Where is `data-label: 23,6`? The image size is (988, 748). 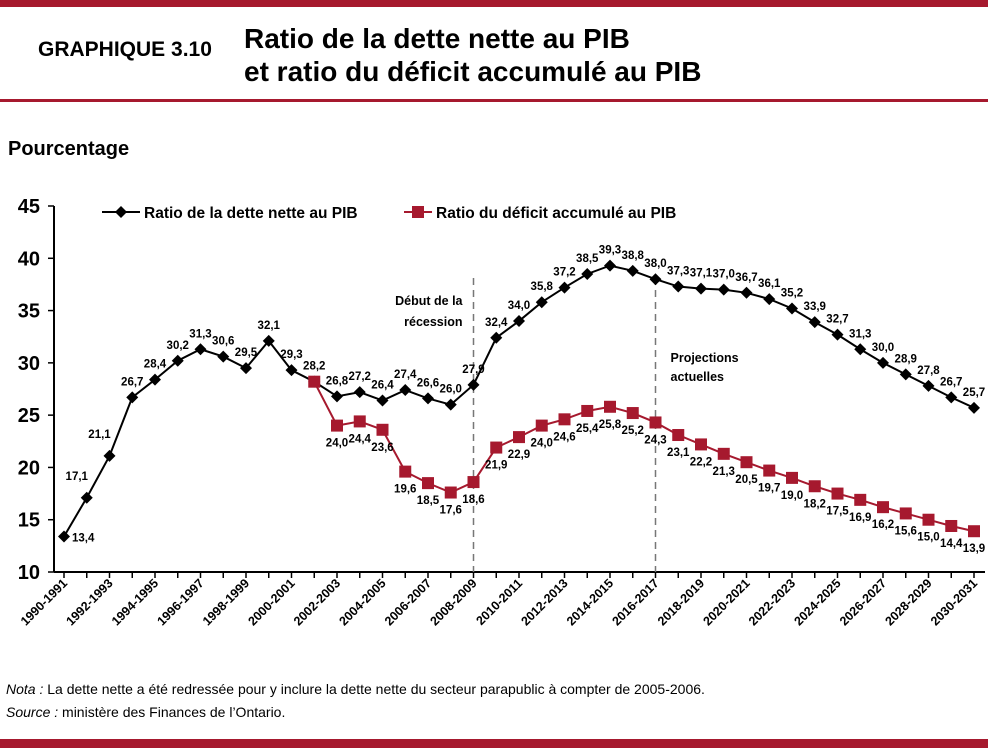
data-label: 23,6 is located at coordinates (382, 448).